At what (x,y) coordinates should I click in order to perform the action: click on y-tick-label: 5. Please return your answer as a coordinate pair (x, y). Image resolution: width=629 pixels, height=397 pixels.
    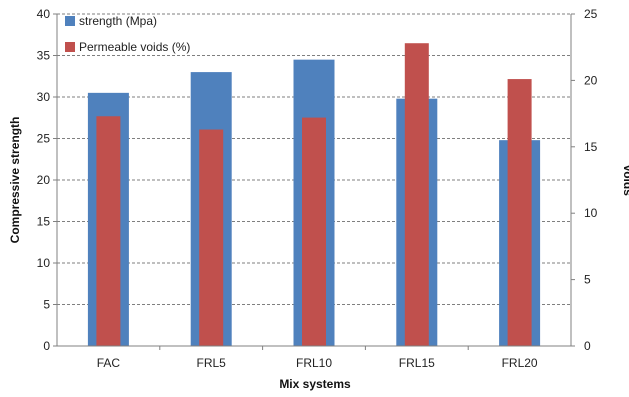
    Looking at the image, I should click on (46, 305).